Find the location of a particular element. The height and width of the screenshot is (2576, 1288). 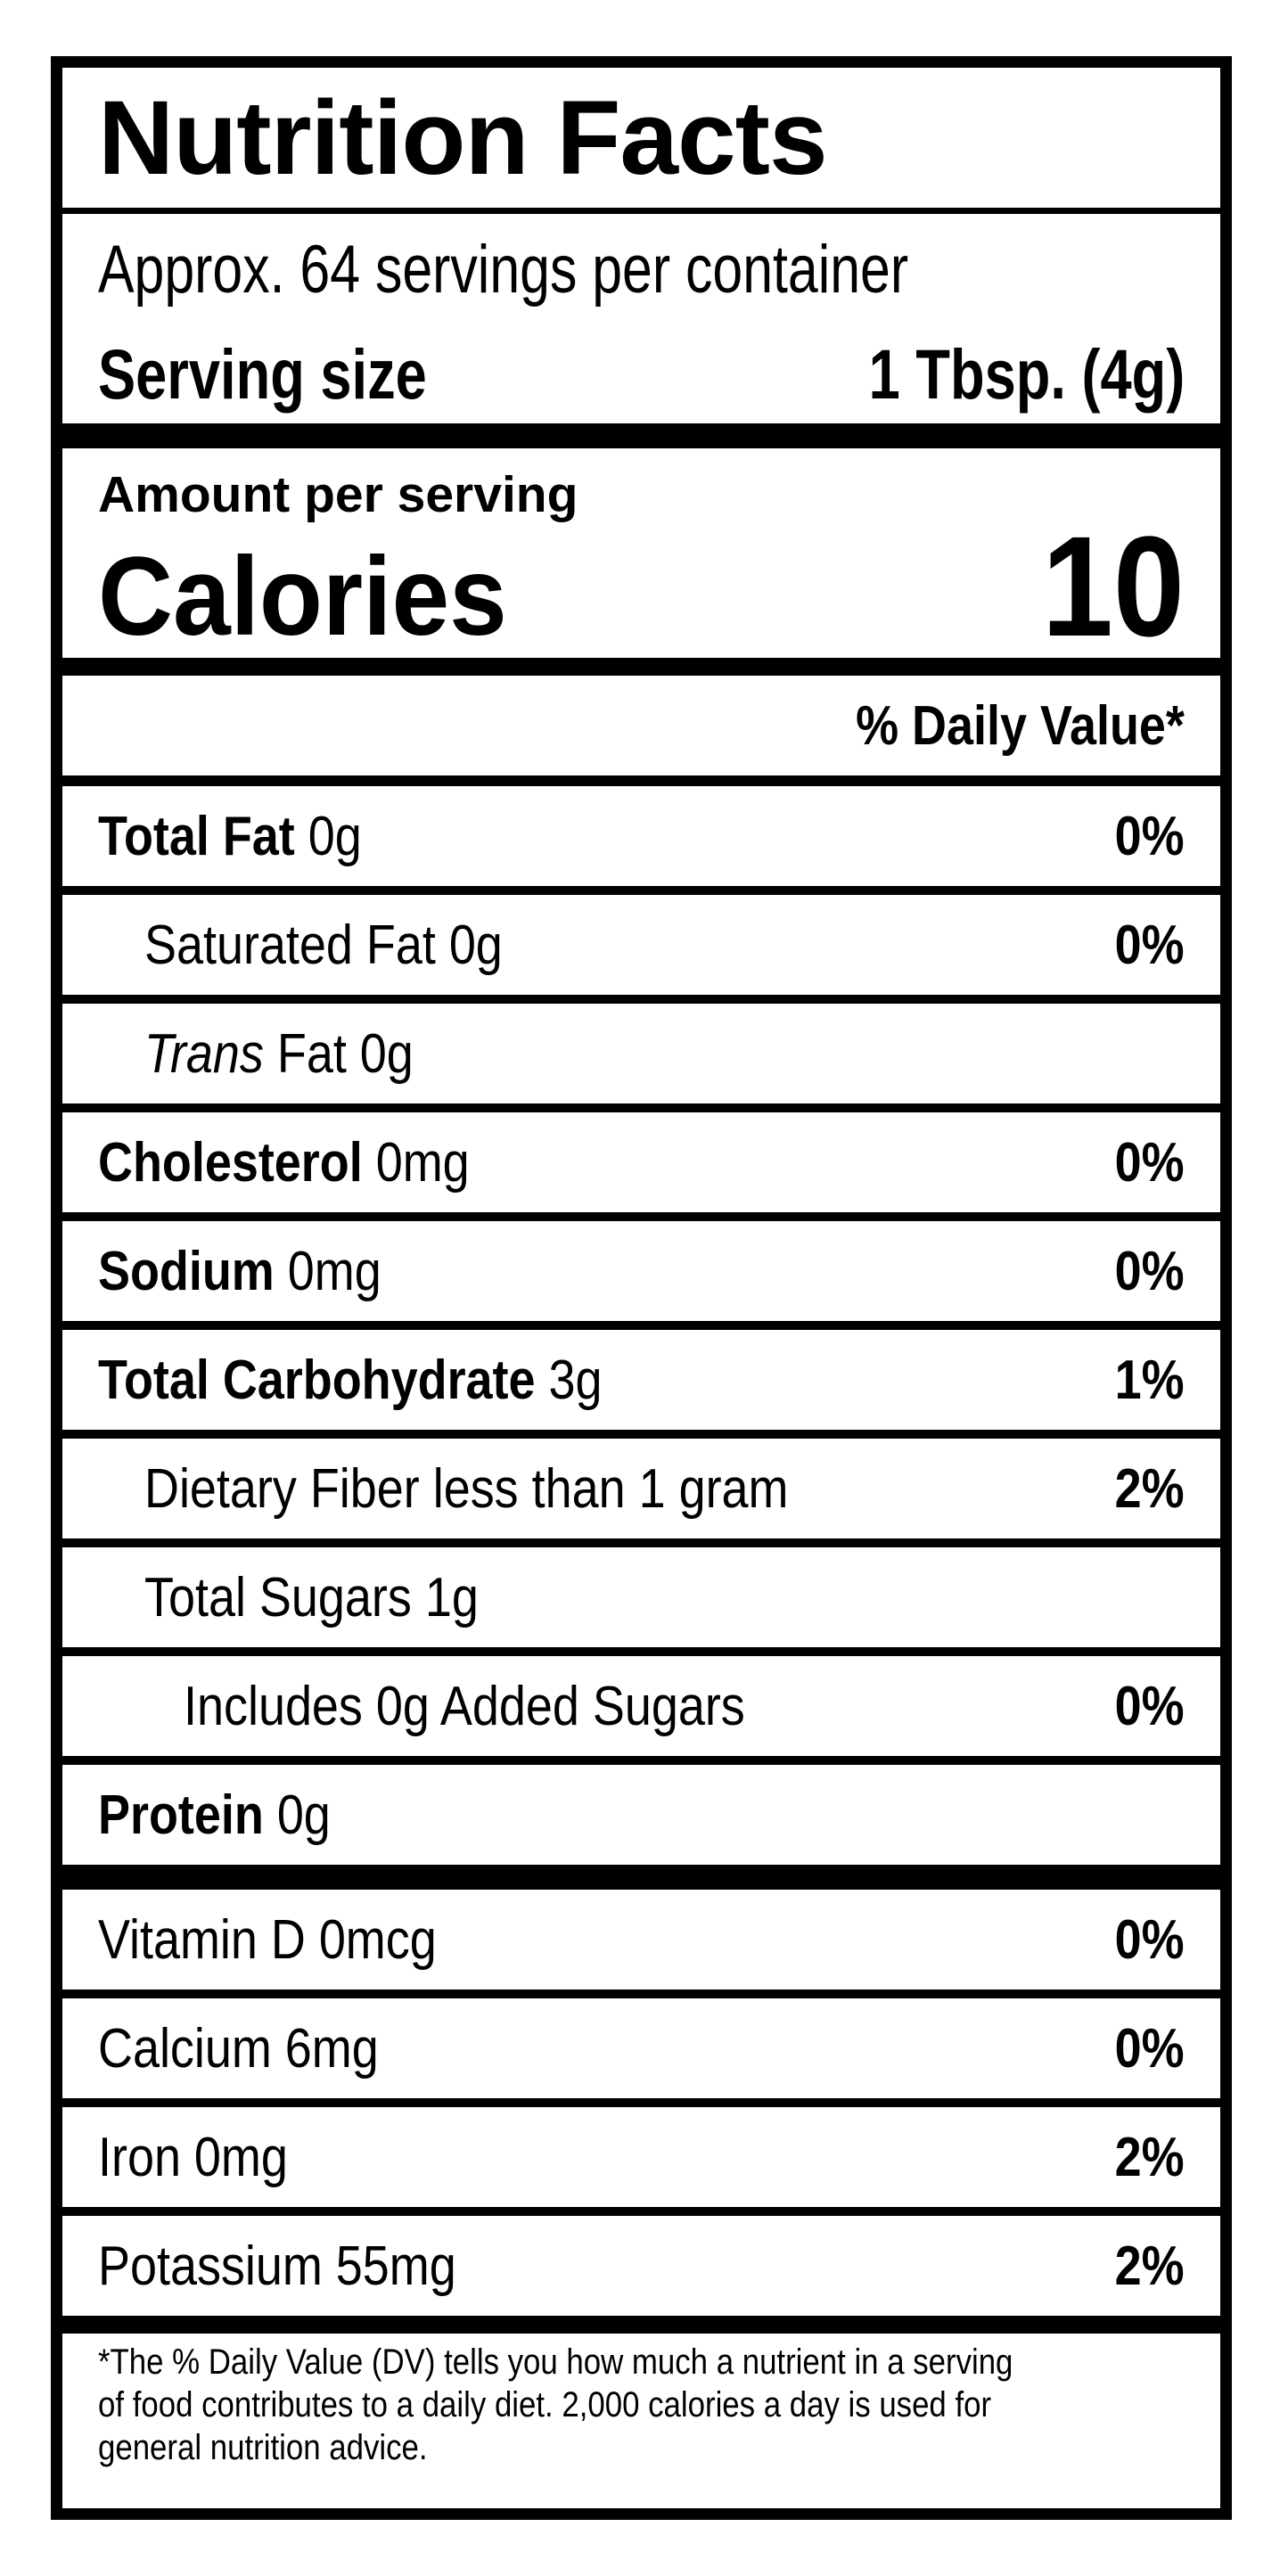

micronutrient-name: Calcium 6mg is located at coordinates (238, 2049).